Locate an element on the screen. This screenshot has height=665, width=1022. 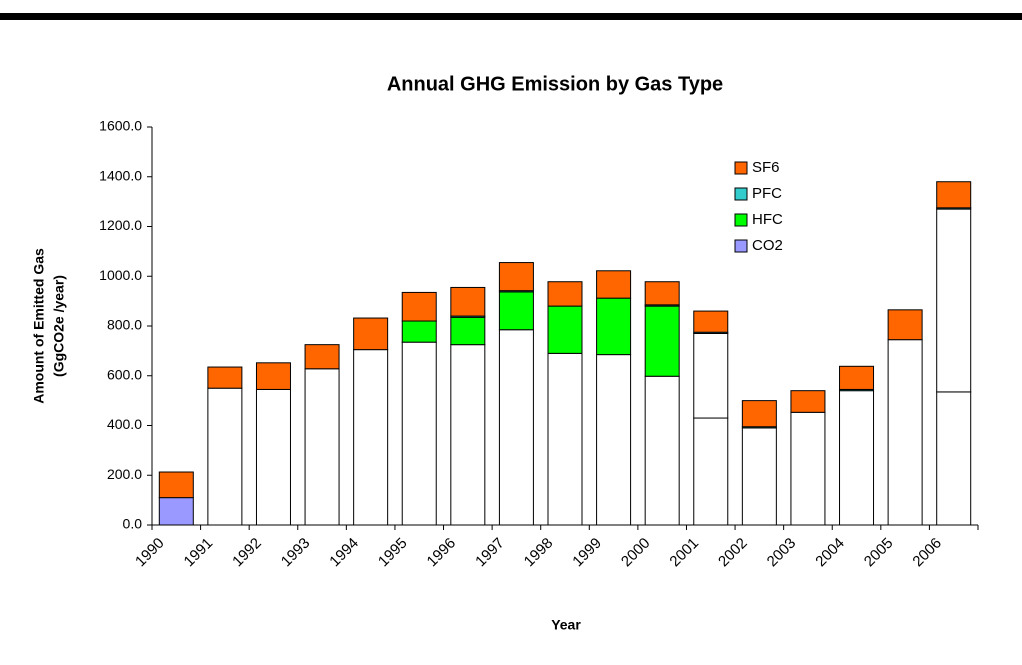
x-tick-label: 1990 is located at coordinates (150, 553).